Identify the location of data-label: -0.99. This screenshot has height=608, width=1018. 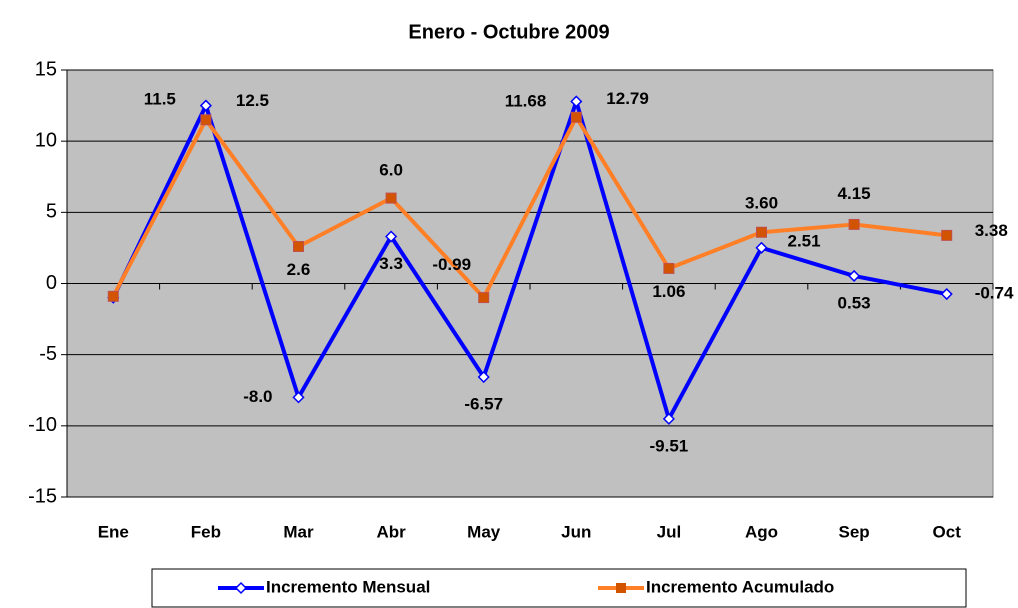
(451, 264).